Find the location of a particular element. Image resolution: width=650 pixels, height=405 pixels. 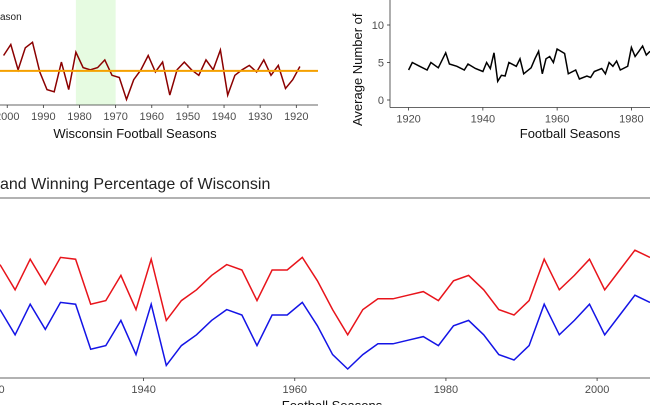

x-axis-label: Wisconsin Football Seasons is located at coordinates (135, 133).